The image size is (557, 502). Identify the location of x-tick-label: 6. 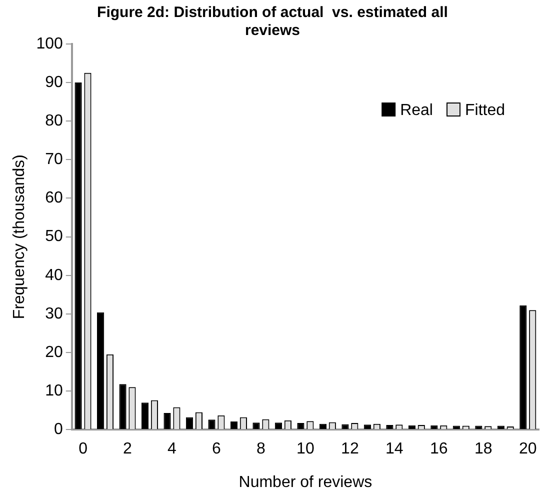
(217, 449).